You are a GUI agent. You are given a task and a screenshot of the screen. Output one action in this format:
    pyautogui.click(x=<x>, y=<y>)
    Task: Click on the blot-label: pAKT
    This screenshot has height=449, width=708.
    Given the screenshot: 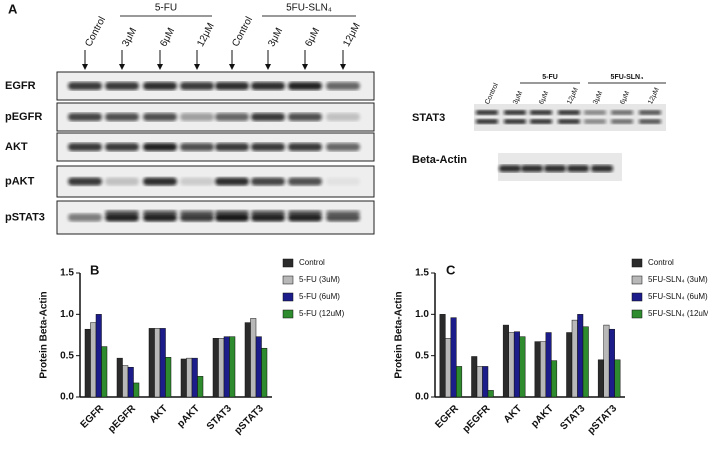 What is the action you would take?
    pyautogui.click(x=20, y=181)
    